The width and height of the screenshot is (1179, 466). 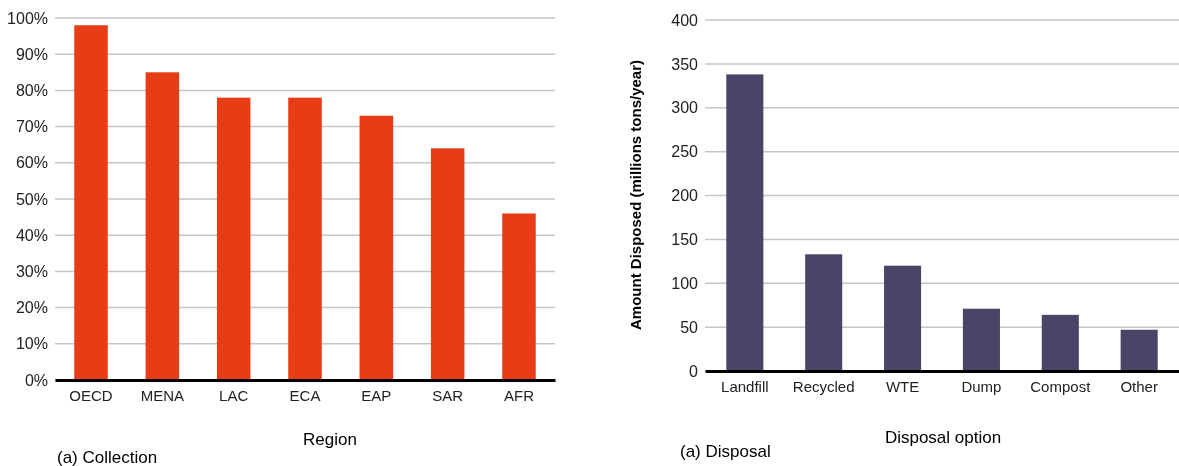 I want to click on x-tick-label: AFR, so click(x=519, y=395).